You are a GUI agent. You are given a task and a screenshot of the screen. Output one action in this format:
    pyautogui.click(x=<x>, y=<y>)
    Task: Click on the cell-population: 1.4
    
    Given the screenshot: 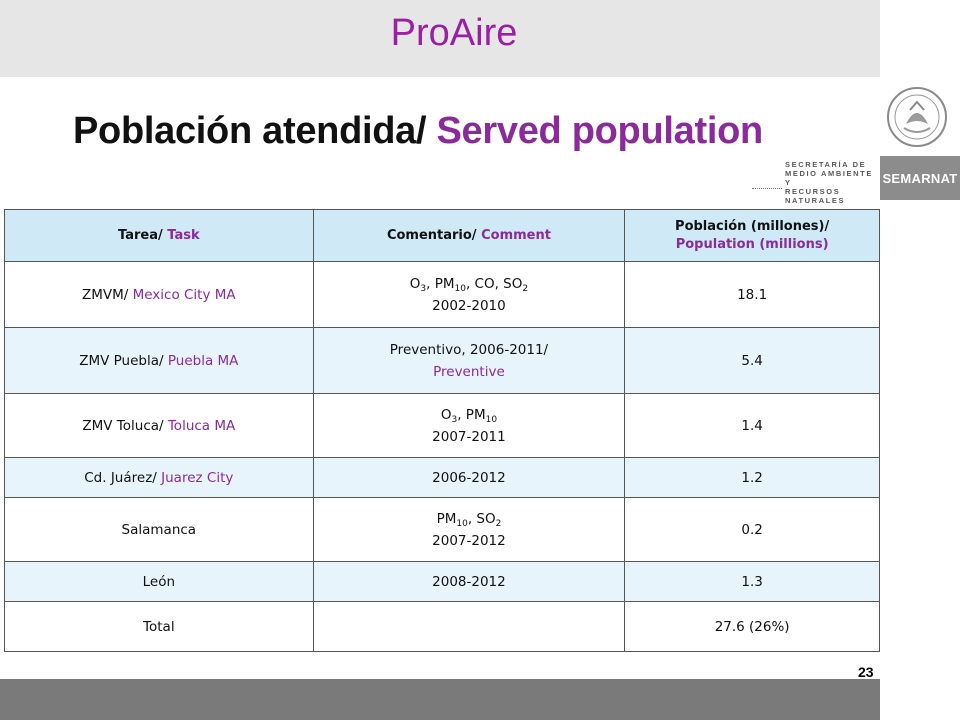 What is the action you would take?
    pyautogui.click(x=752, y=425)
    